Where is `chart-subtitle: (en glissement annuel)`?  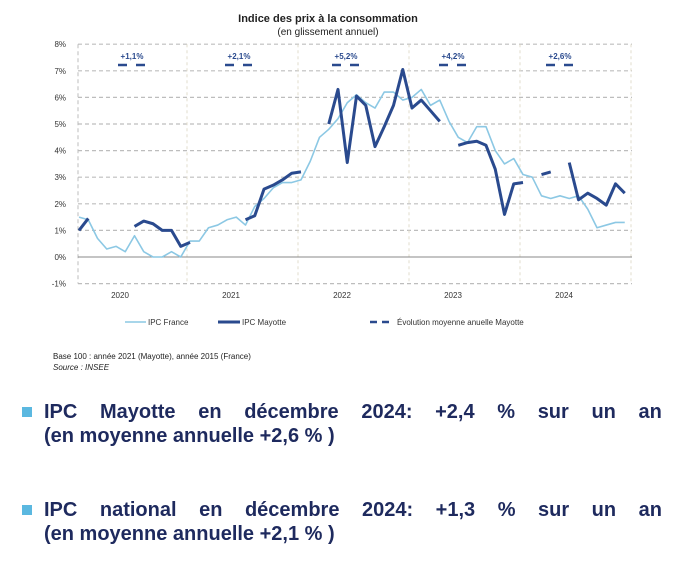
chart-subtitle: (en glissement annuel) is located at coordinates (327, 32).